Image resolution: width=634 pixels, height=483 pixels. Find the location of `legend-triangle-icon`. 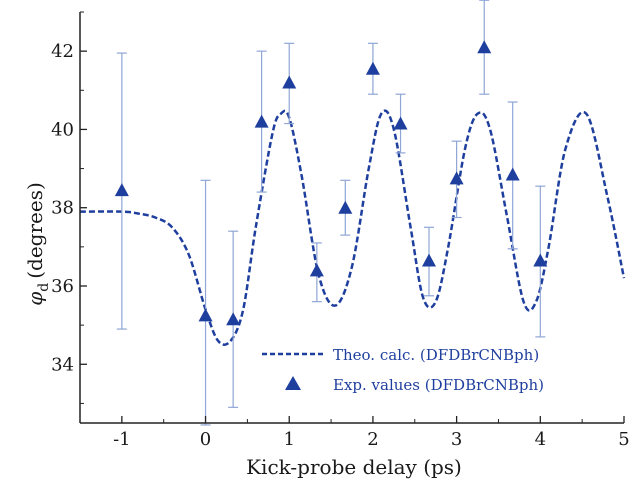

legend-triangle-icon is located at coordinates (293, 383).